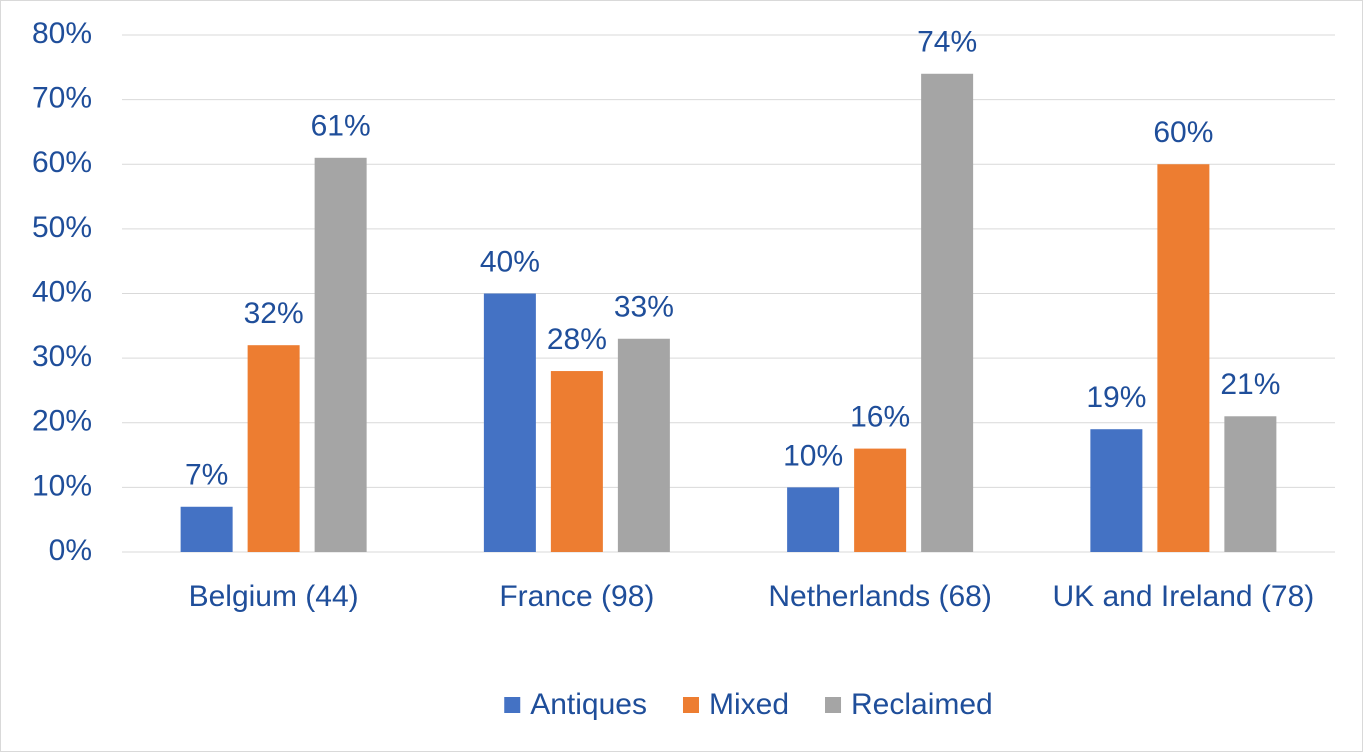 The image size is (1363, 752). I want to click on legend-label: Reclaimed, so click(922, 704).